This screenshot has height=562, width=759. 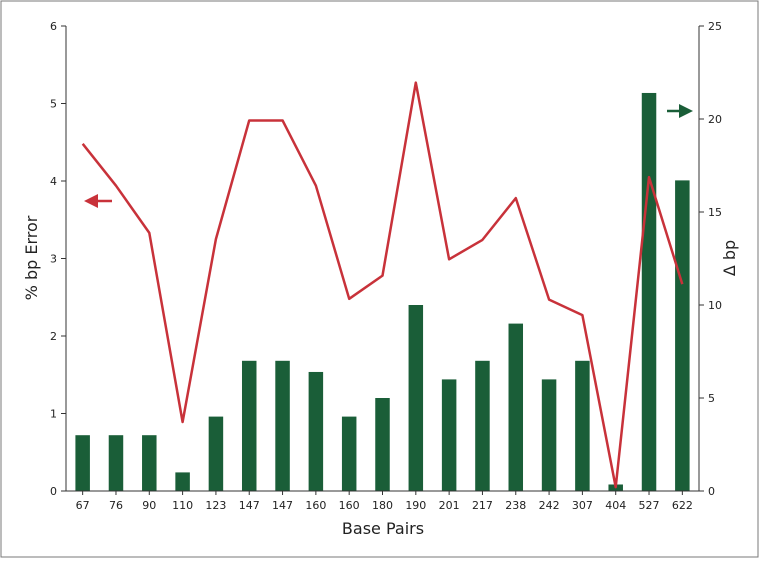 I want to click on x-tick-label: 527, so click(x=649, y=505).